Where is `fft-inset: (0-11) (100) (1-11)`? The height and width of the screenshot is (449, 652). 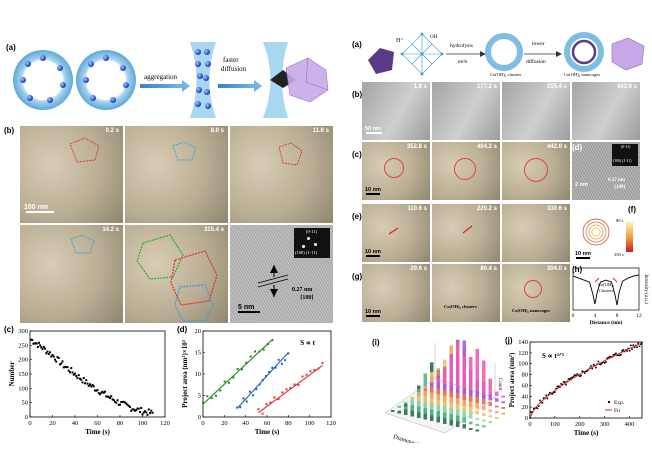
fft-inset: (0-11) (100) (1-11) is located at coordinates (312, 243).